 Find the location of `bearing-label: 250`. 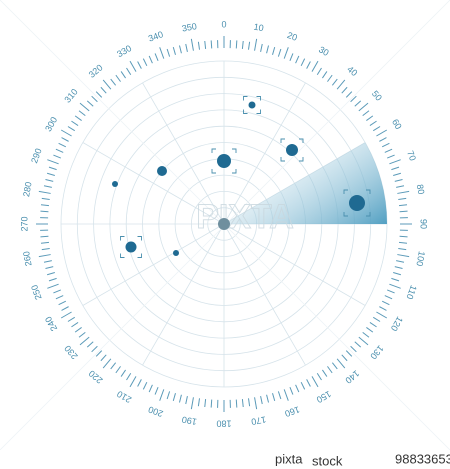

bearing-label: 250 is located at coordinates (36, 293).